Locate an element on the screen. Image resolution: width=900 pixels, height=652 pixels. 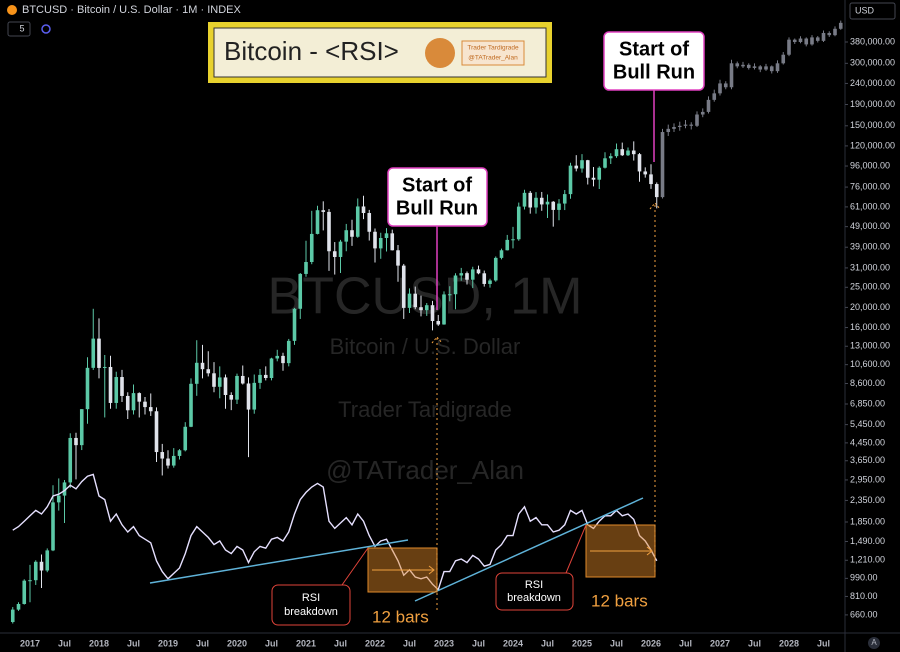
y-tick-label: 20,000.00 is located at coordinates (870, 307).